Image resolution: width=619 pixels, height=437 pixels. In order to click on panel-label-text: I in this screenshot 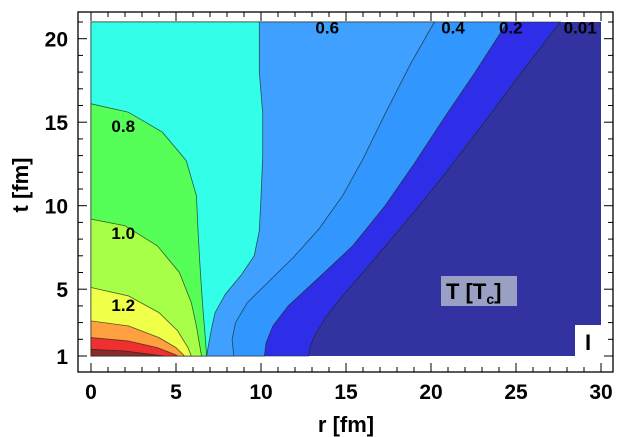, I will do `click(588, 342)`.